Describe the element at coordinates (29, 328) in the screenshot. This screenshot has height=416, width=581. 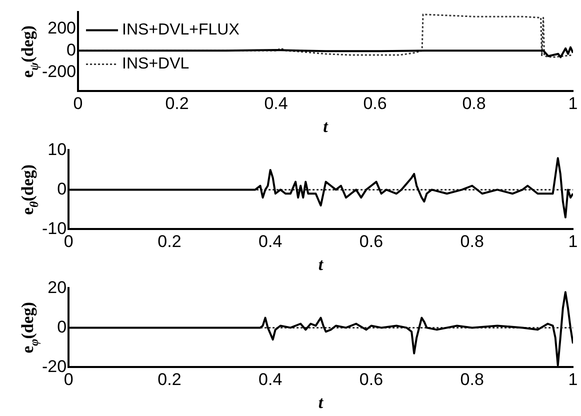
I see `y-axis-title: eφ(deg)` at that location.